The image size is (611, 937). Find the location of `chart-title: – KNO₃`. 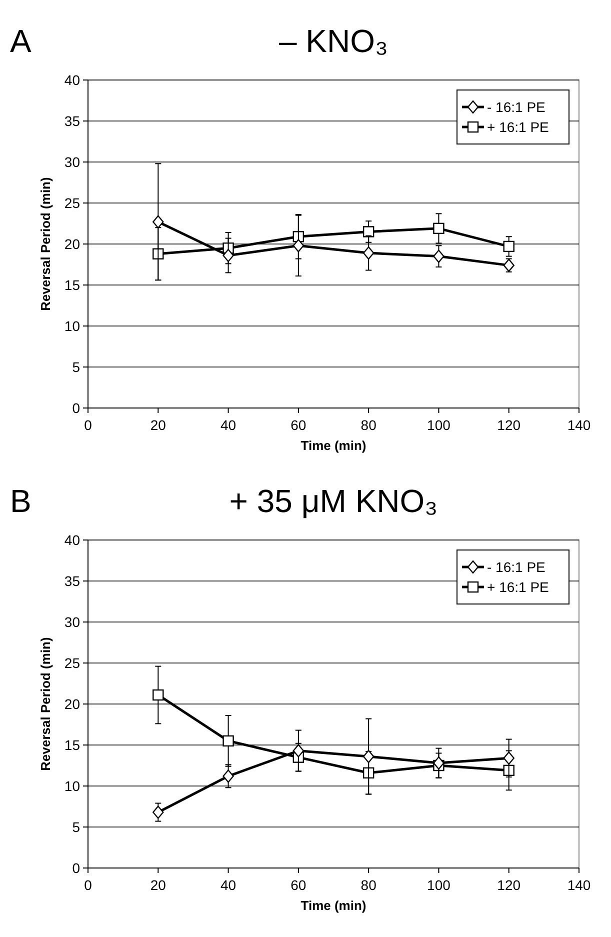

chart-title: – KNO₃ is located at coordinates (333, 41).